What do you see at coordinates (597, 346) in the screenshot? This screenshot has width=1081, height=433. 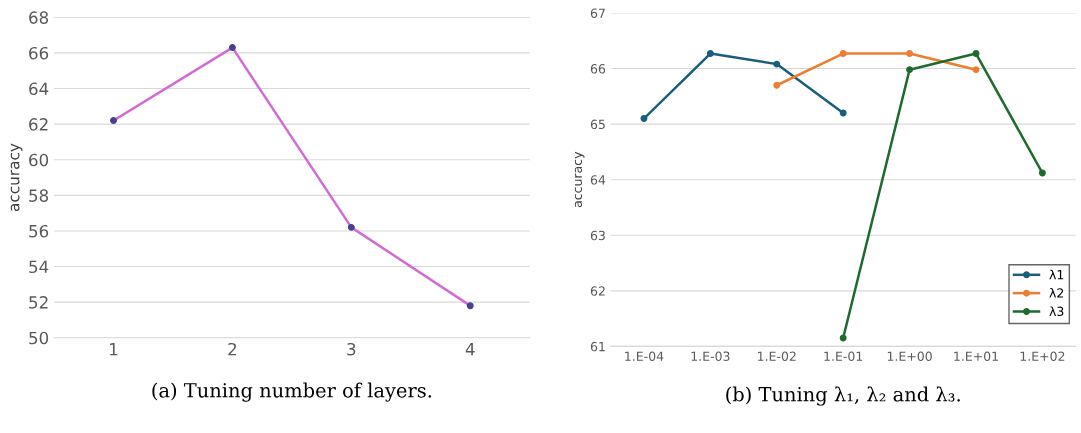 I see `y-tick-label: 61` at bounding box center [597, 346].